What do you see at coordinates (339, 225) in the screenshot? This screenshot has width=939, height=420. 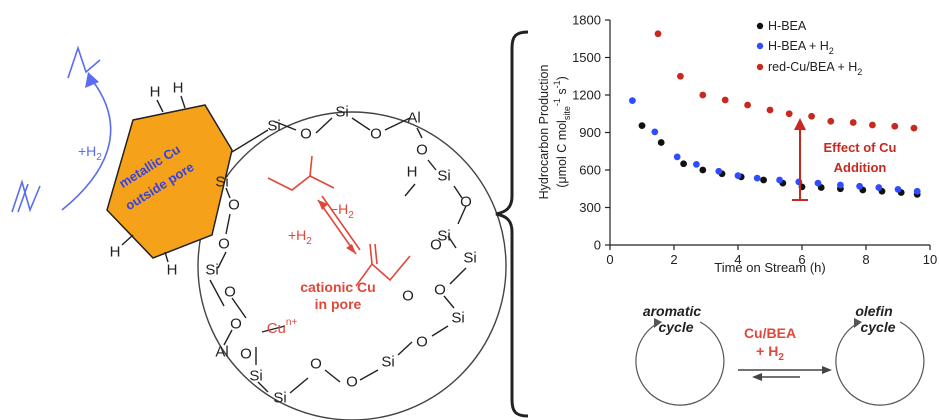 I see `equilibrium-arrows-icon` at bounding box center [339, 225].